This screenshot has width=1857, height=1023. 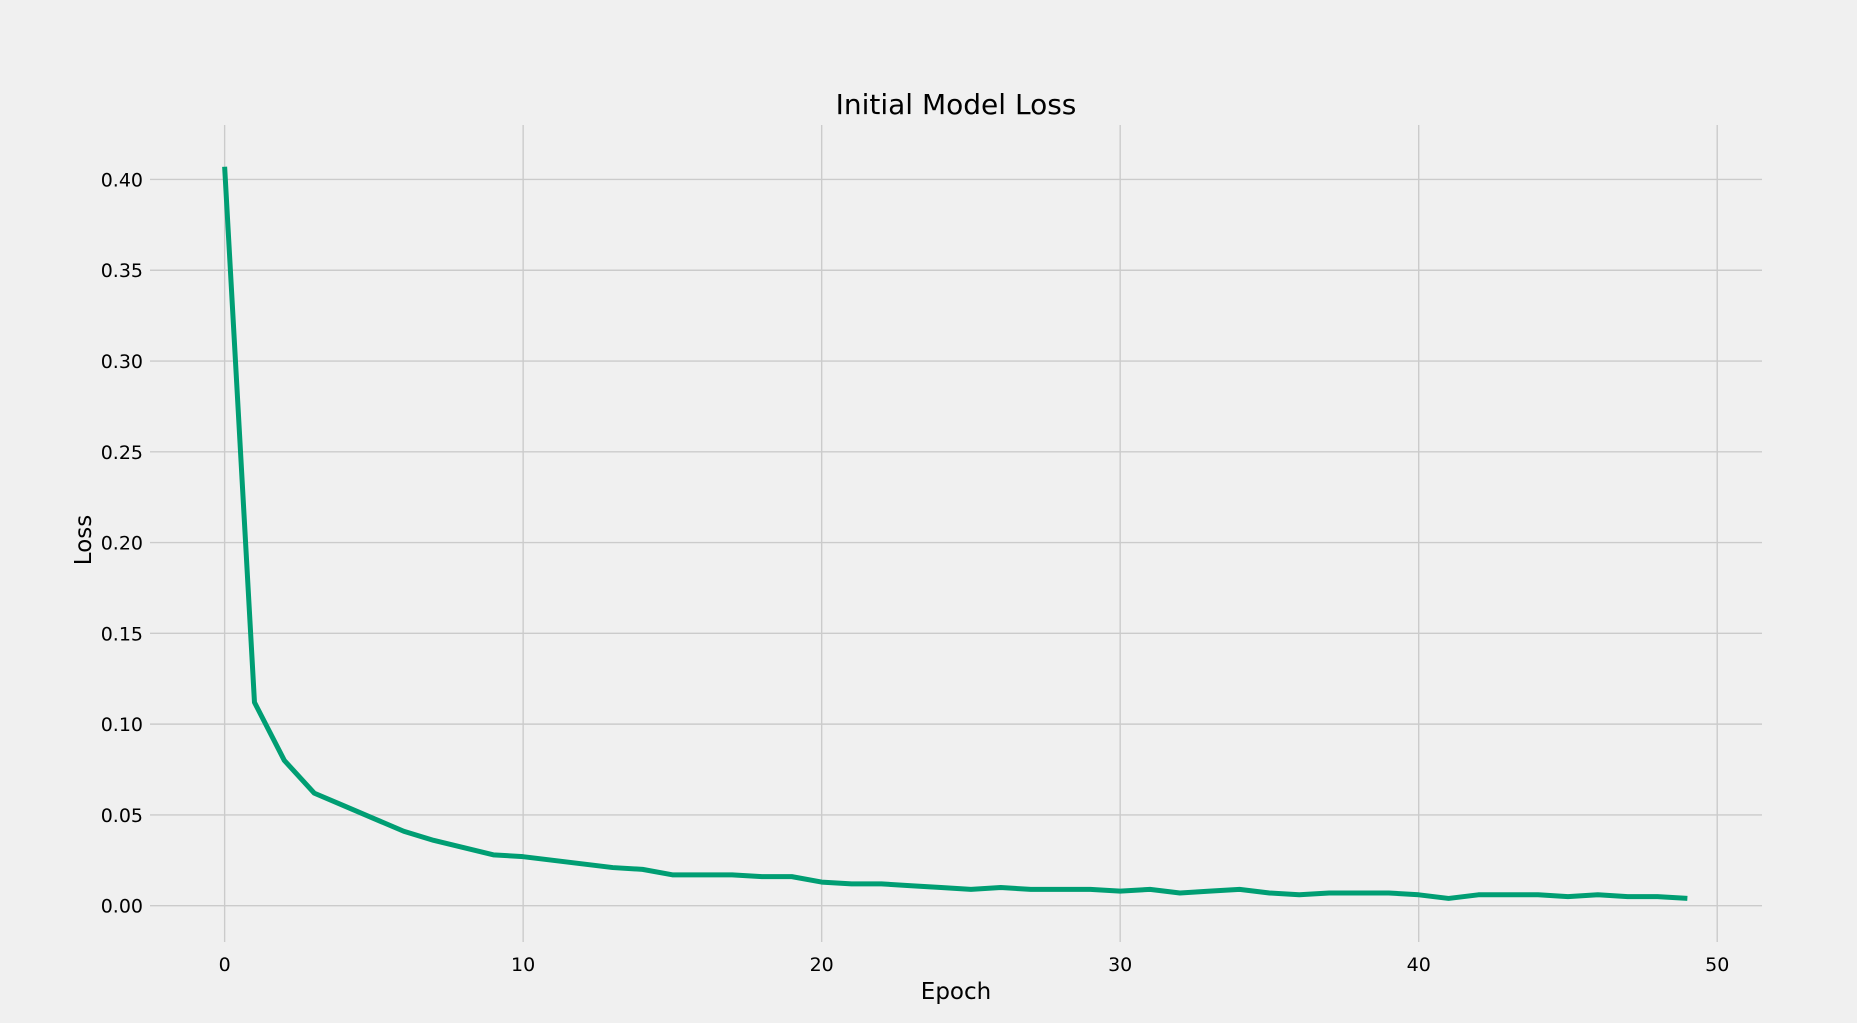 What do you see at coordinates (956, 104) in the screenshot?
I see `chart-title: Initial Model Loss` at bounding box center [956, 104].